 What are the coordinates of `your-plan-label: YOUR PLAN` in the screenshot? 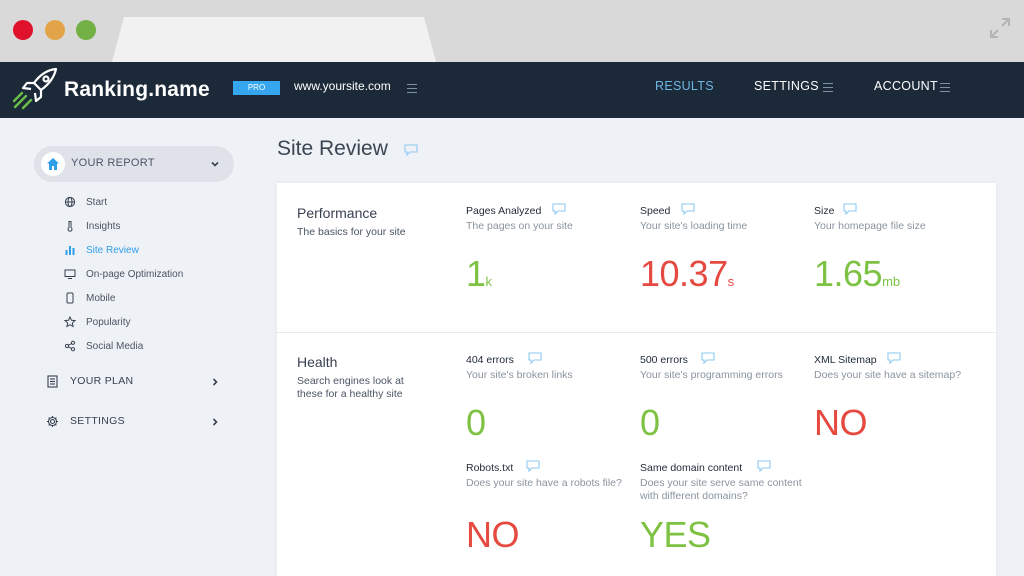 It's located at (102, 381).